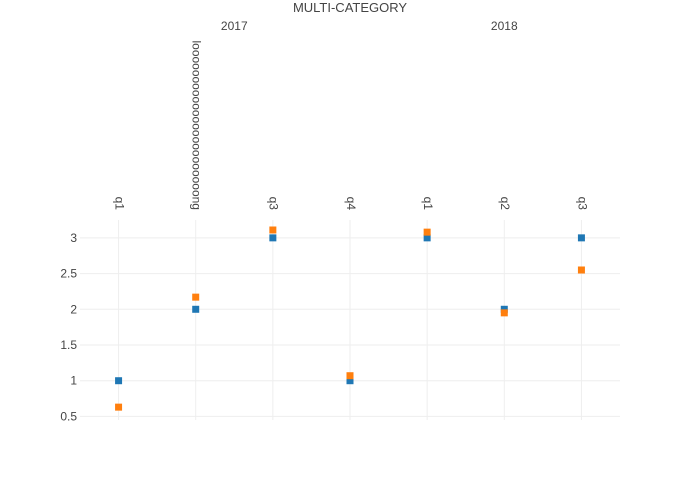 The height and width of the screenshot is (500, 700). Describe the element at coordinates (68, 345) in the screenshot. I see `y-tick-label: 1.5` at that location.